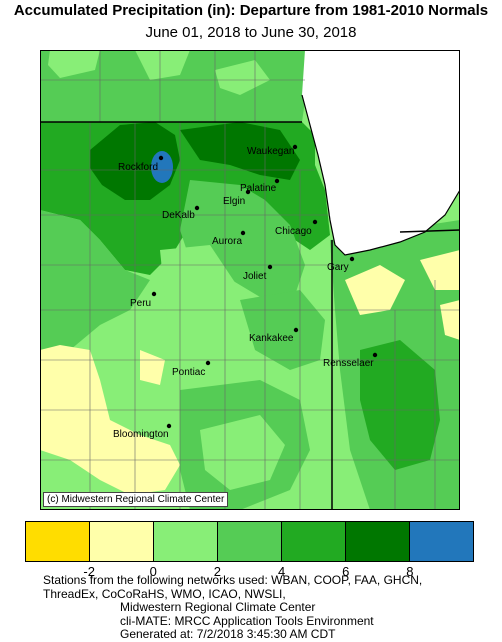 Image resolution: width=502 pixels, height=642 pixels. What do you see at coordinates (258, 188) in the screenshot?
I see `city-label-palatine: Palatine` at bounding box center [258, 188].